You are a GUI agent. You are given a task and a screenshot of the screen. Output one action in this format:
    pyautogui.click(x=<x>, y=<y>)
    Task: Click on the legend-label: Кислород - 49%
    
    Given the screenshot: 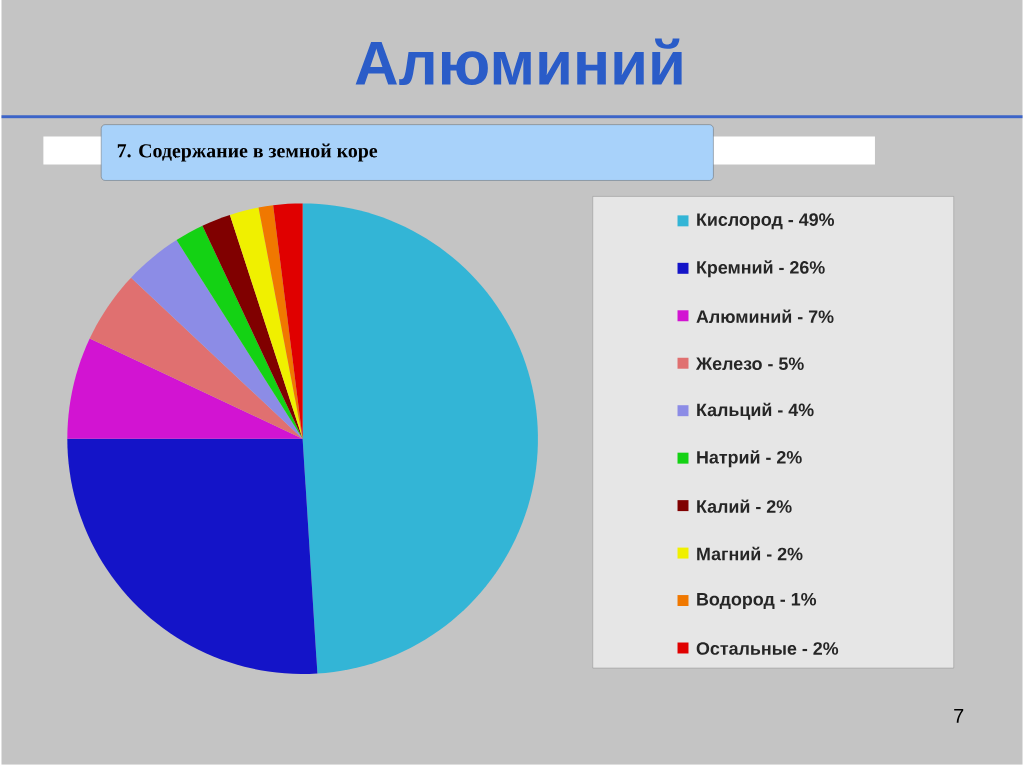 What is the action you would take?
    pyautogui.click(x=766, y=221)
    